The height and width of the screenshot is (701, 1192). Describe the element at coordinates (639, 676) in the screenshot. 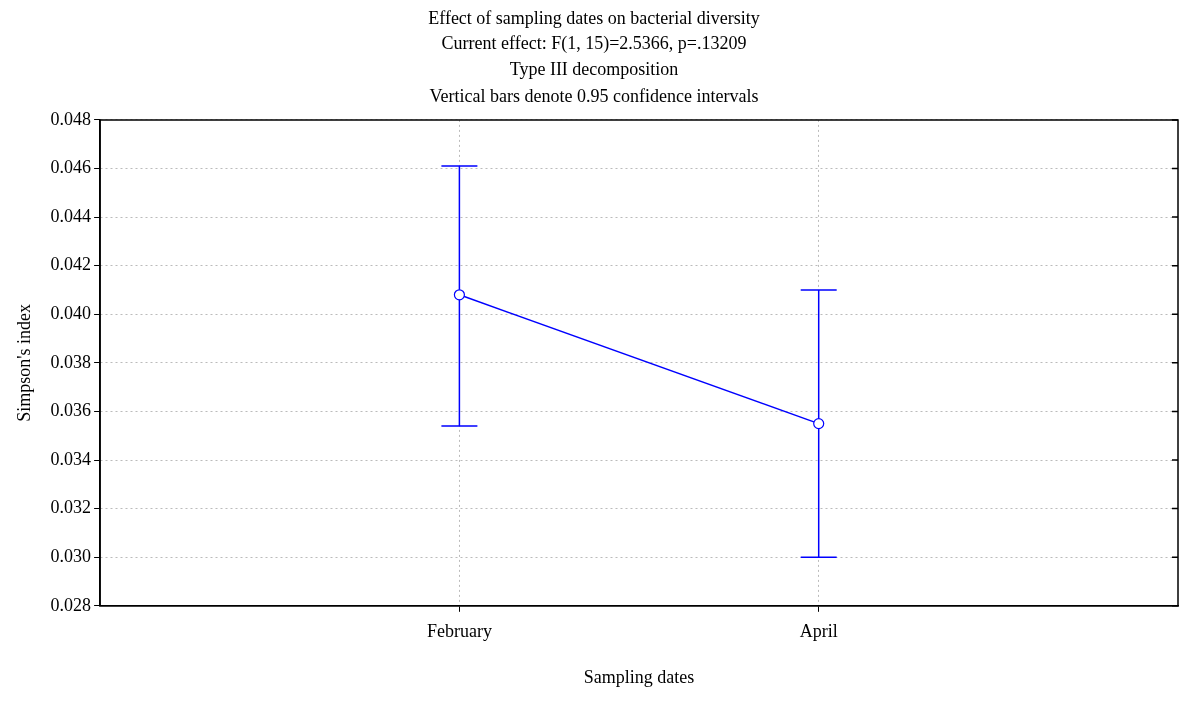

I see `x-axis-title: Sampling dates` at that location.